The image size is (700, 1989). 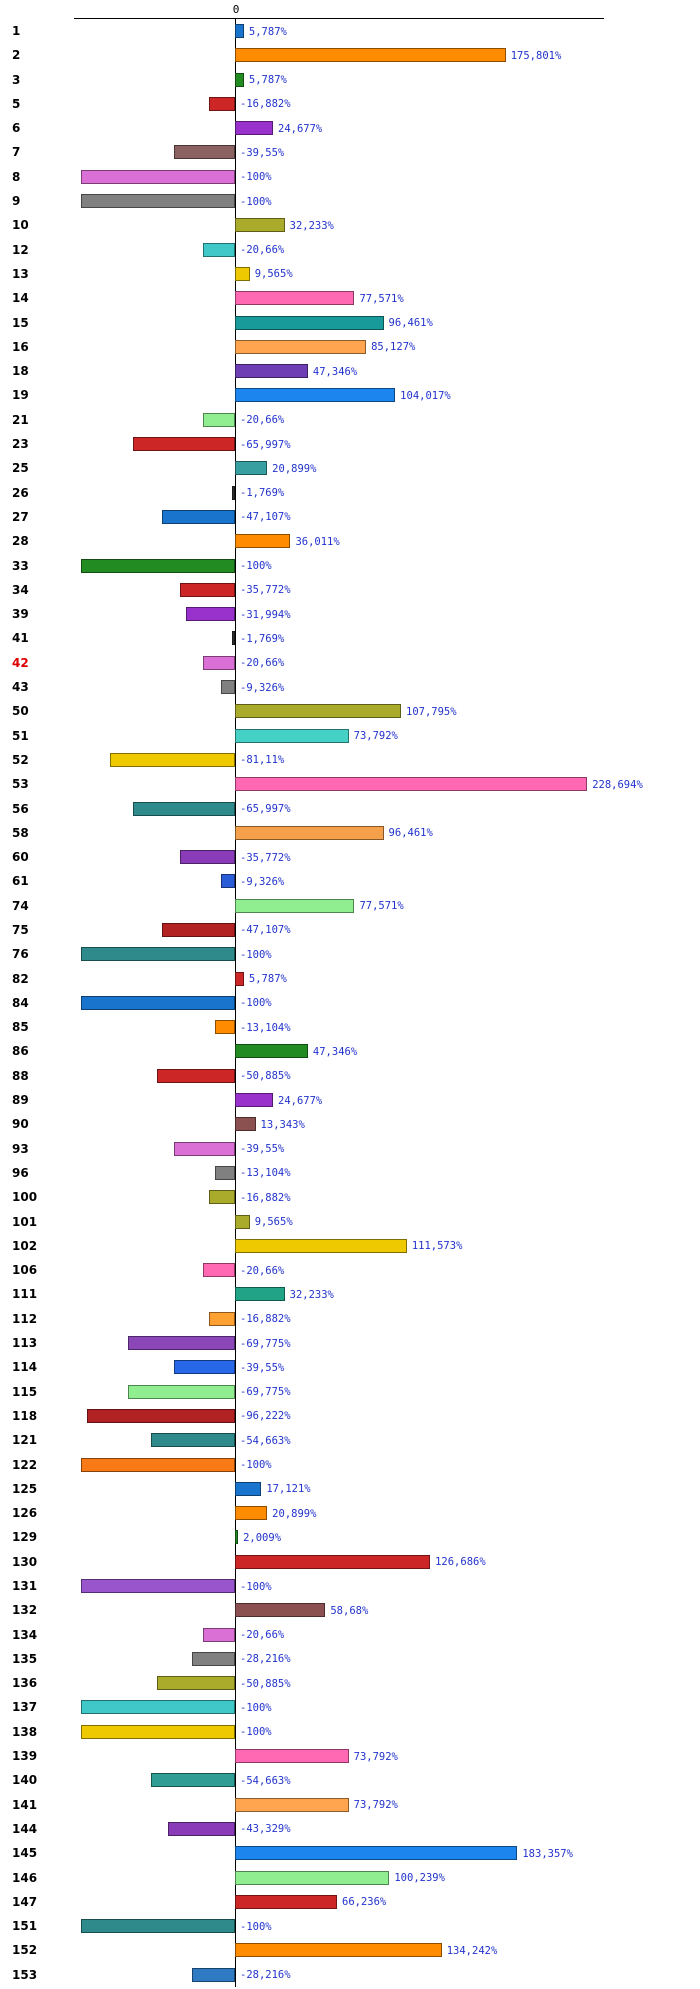 I want to click on bar-value-label: 9,565%, so click(x=273, y=274).